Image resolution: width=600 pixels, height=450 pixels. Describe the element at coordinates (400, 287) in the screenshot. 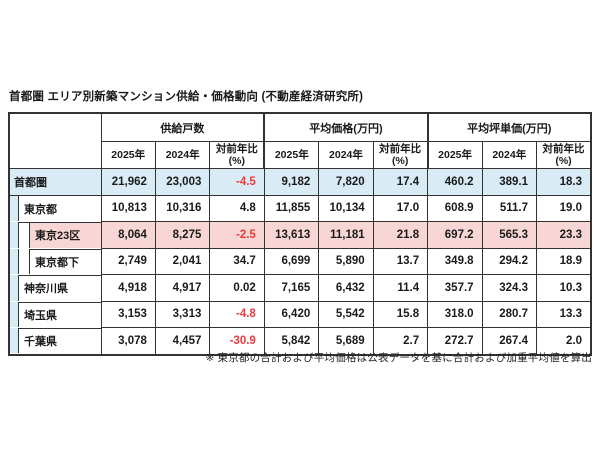

I see `value-cell: 11.4` at that location.